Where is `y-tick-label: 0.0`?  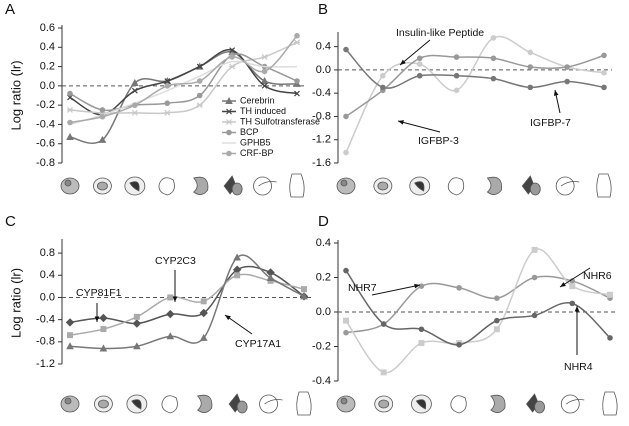 y-tick-label: 0.0 is located at coordinates (47, 297).